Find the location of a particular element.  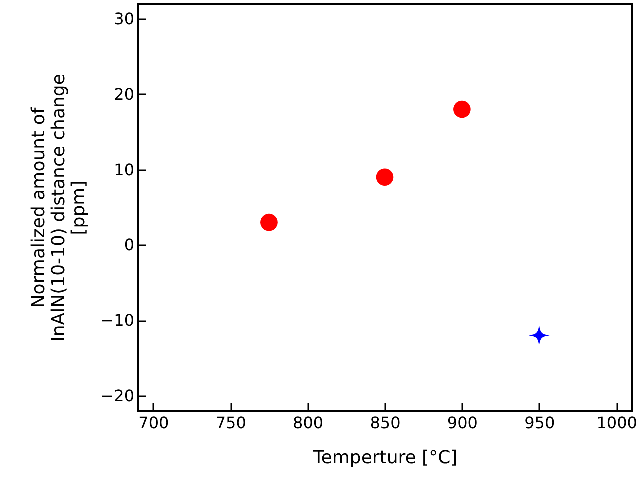

x-tick-label: 750 is located at coordinates (231, 423).